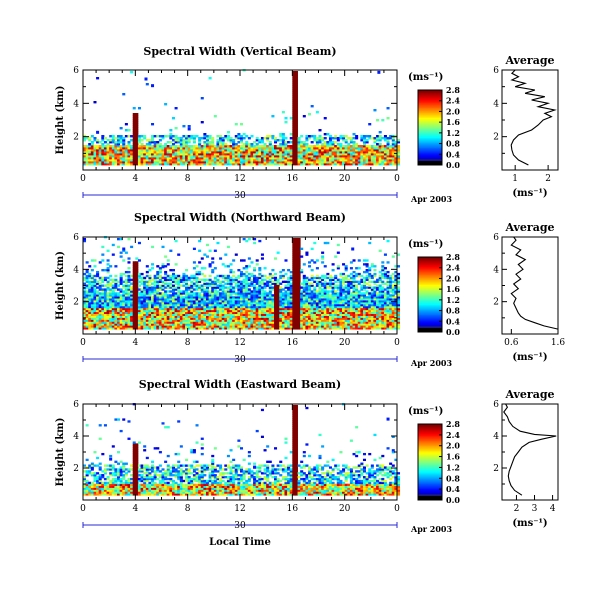 The height and width of the screenshot is (598, 614). What do you see at coordinates (496, 104) in the screenshot?
I see `average-y-tick-label: 4` at bounding box center [496, 104].